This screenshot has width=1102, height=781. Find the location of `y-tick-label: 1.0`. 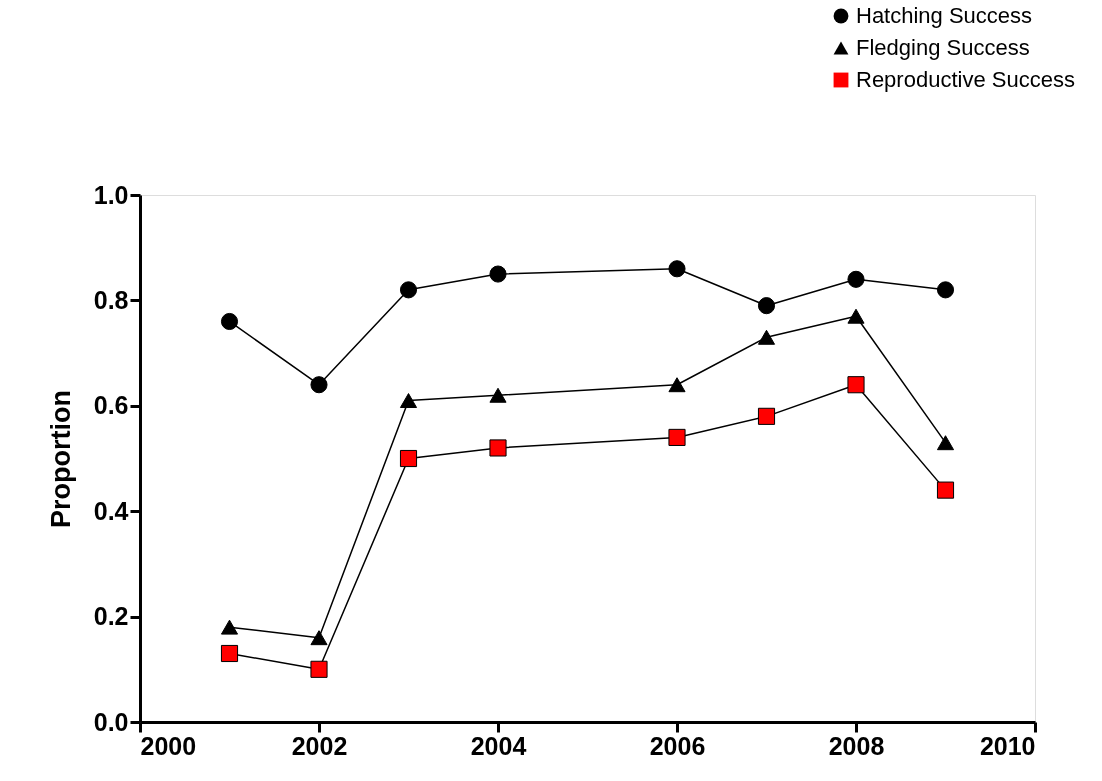

y-tick-label: 1.0 is located at coordinates (111, 194).